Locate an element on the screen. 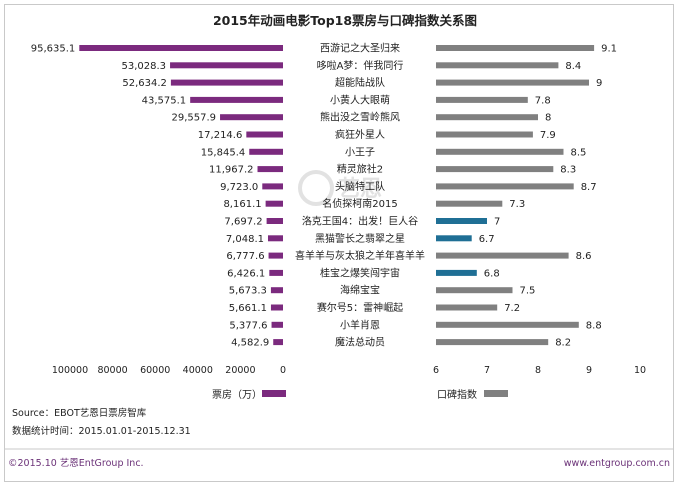 The image size is (680, 490). box-office-value-label: 7,697.2 is located at coordinates (243, 222).